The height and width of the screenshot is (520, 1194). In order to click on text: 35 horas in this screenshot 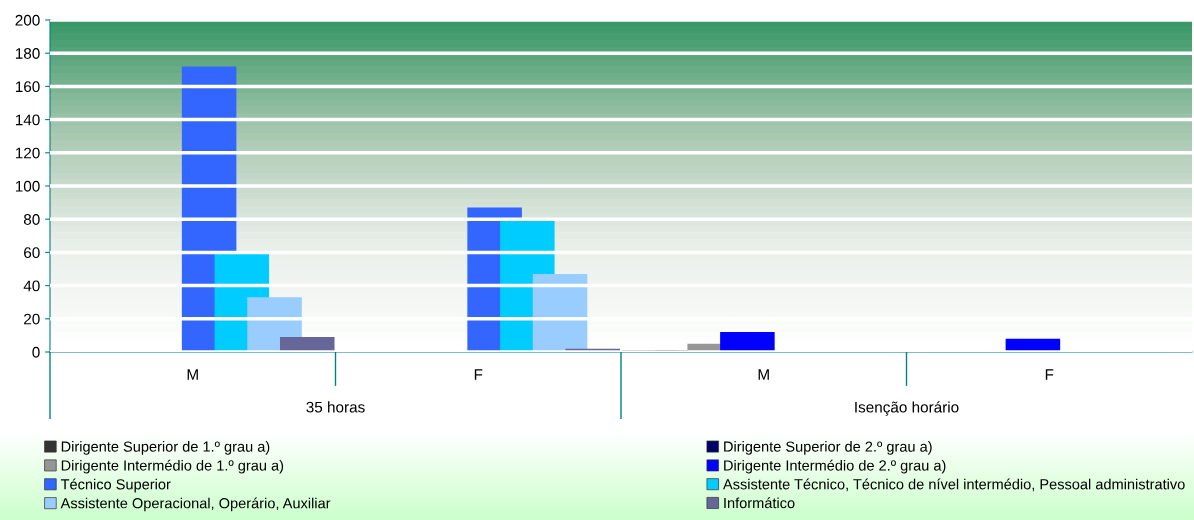, I will do `click(335, 407)`.